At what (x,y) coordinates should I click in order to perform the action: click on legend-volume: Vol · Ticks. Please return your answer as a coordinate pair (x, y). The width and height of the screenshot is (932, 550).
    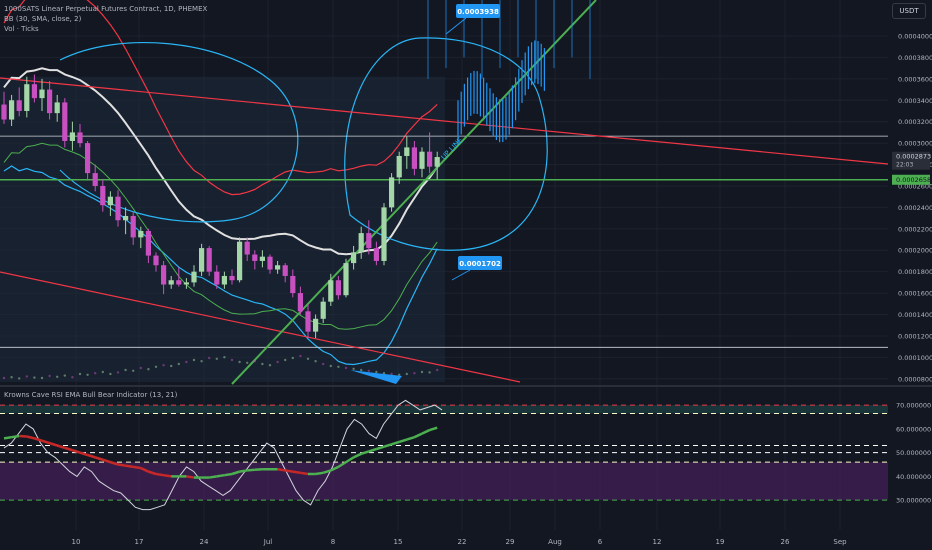
    Looking at the image, I should click on (21, 29).